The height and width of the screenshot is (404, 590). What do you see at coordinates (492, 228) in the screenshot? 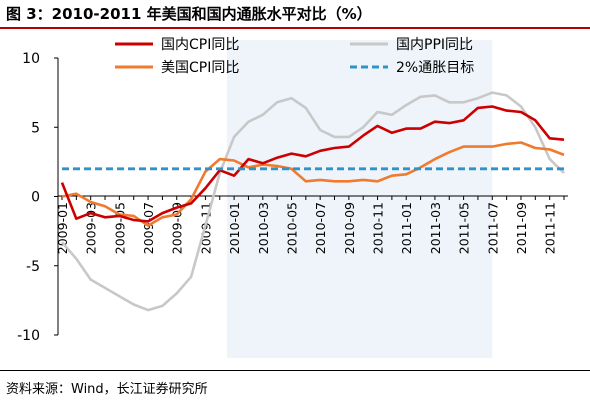
I see `x-tick-label: 2011-07` at bounding box center [492, 228].